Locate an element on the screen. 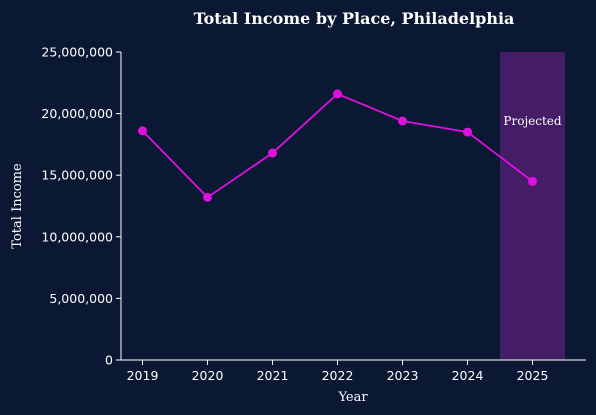  y-tick-label: 5,000,000 is located at coordinates (81, 298).